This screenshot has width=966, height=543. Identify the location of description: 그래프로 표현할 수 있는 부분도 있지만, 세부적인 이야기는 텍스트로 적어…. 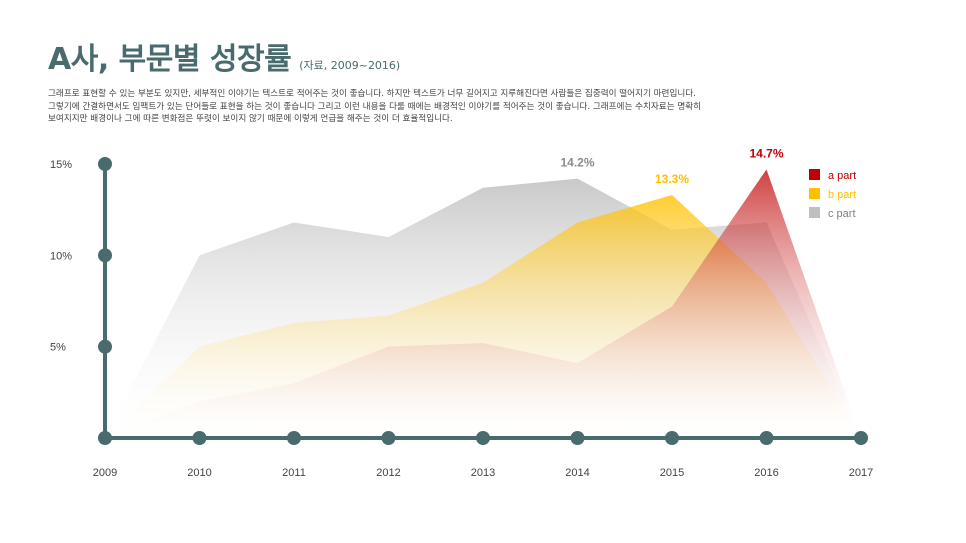
(448, 107).